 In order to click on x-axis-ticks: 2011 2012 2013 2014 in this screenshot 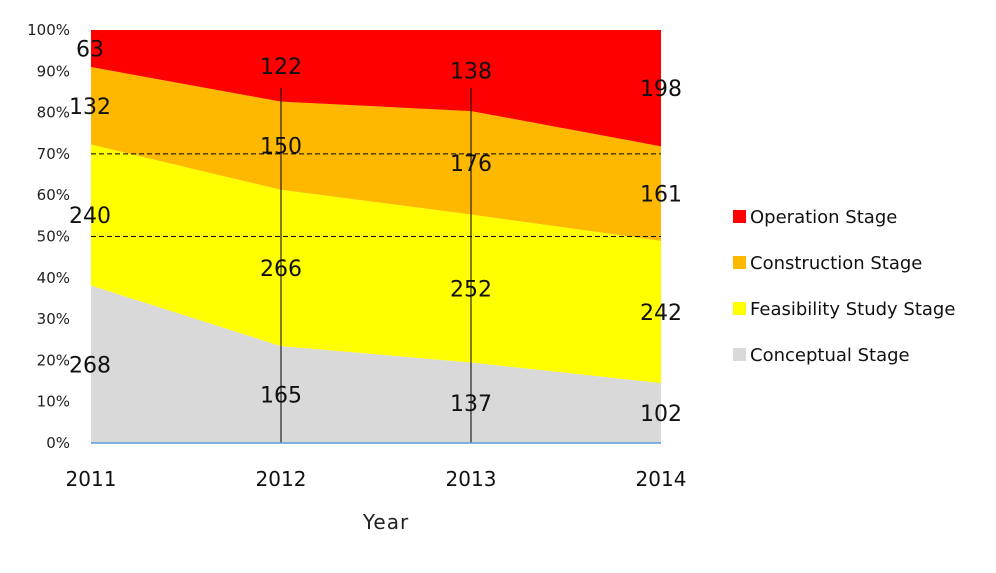, I will do `click(376, 479)`.